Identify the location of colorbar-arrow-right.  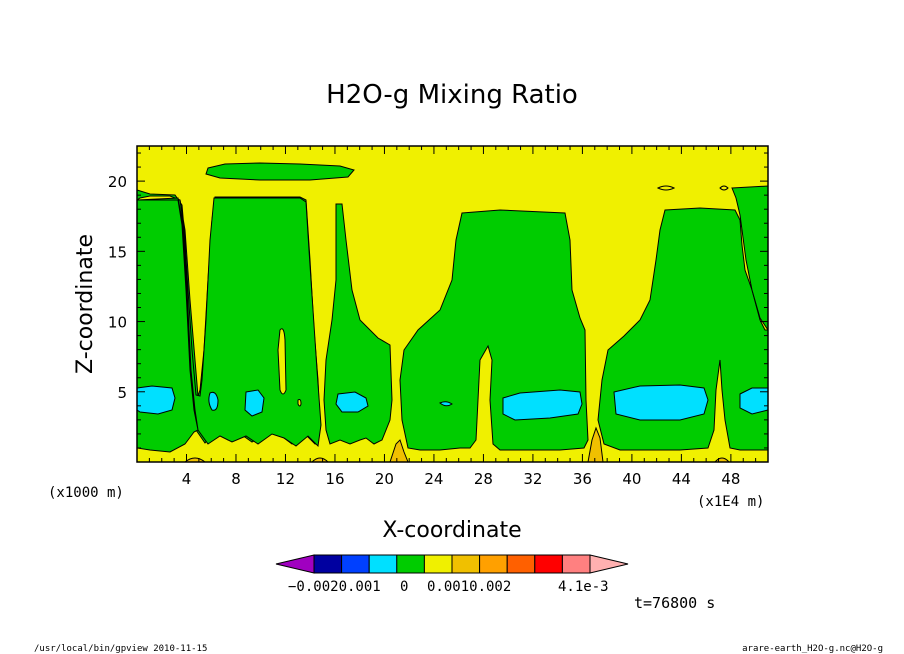
(609, 564).